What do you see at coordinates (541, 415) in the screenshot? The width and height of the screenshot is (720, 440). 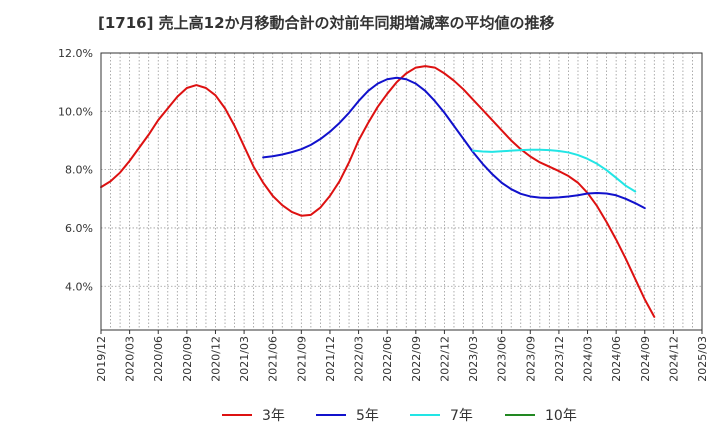 I see `legend-item-10y: 10年` at bounding box center [541, 415].